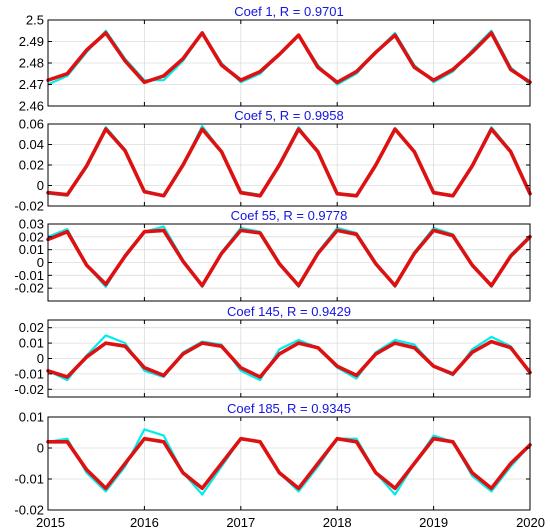 The height and width of the screenshot is (532, 550). What do you see at coordinates (31, 84) in the screenshot?
I see `y-tick-label: 2.47` at bounding box center [31, 84].